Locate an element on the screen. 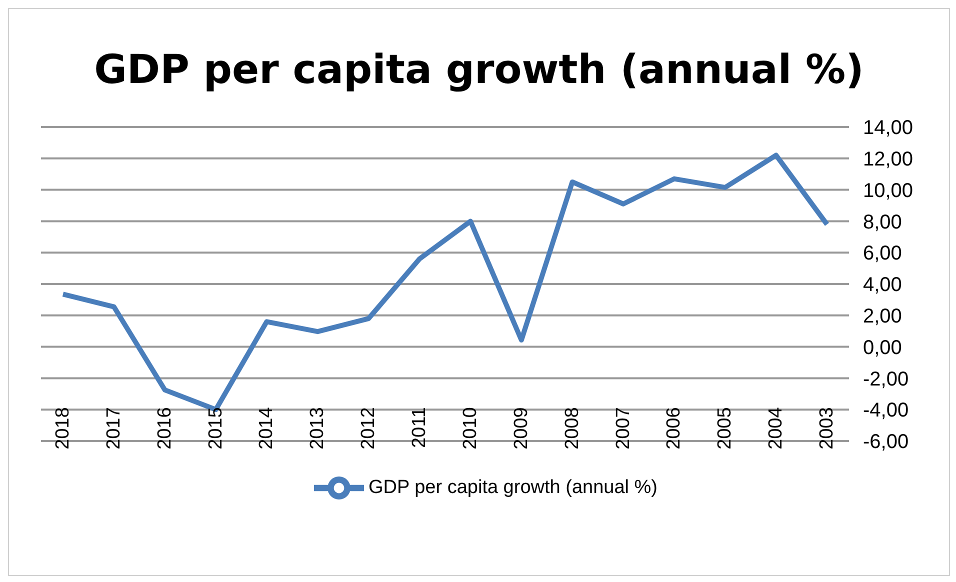 The image size is (956, 582). x-tick-label: 2008 is located at coordinates (572, 428).